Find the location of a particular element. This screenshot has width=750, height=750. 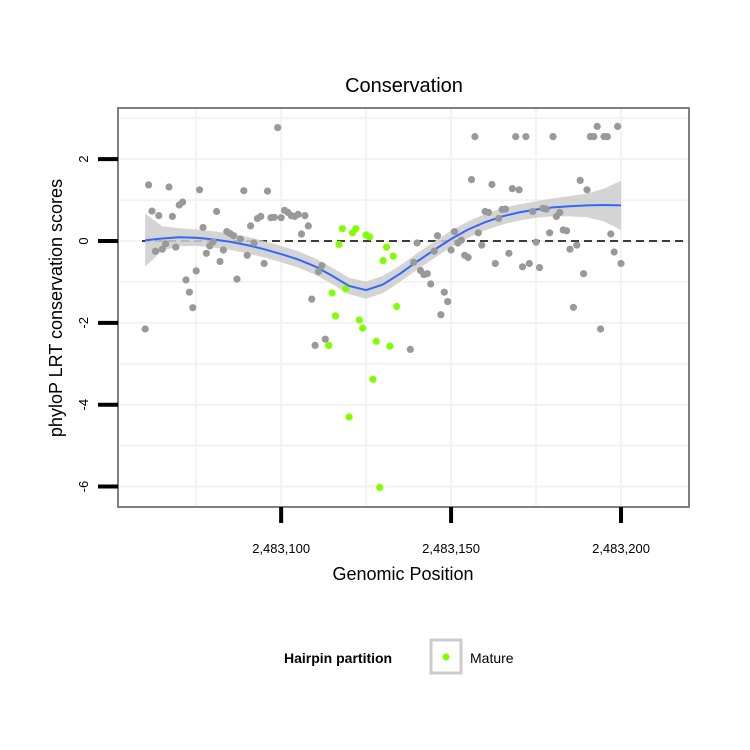

x-tick-label: 2,483,100 is located at coordinates (281, 548).